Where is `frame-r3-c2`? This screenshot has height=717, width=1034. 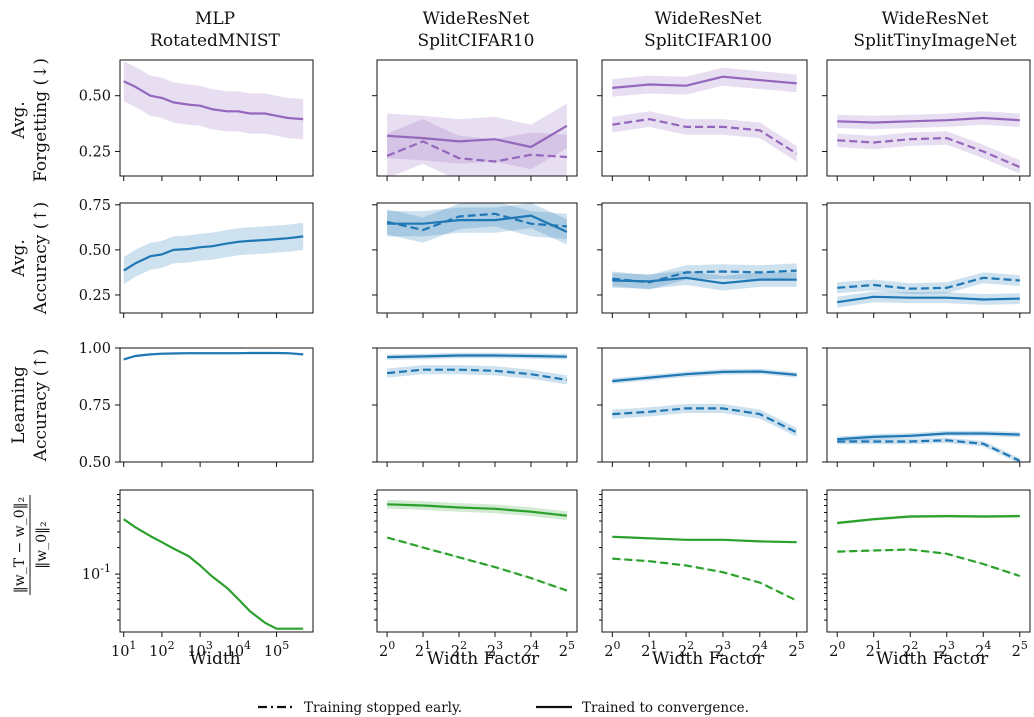
frame-r3-c2 is located at coordinates (477, 405).